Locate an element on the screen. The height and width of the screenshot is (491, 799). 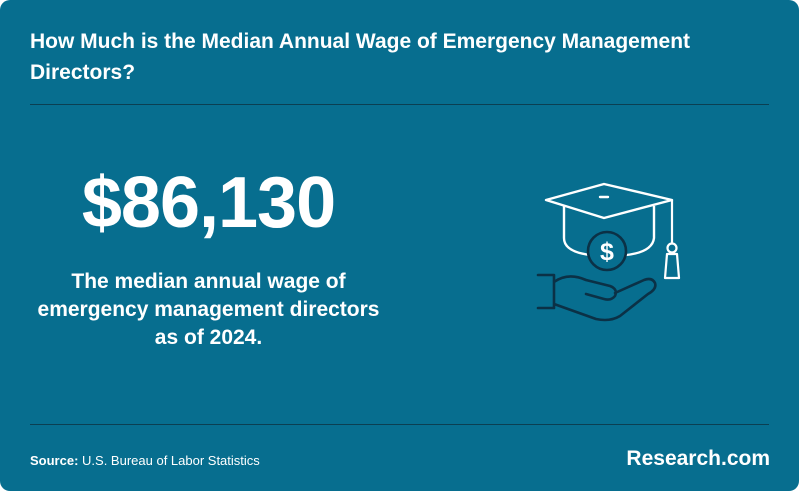
graduation-cap-coin-hand-icon: $ is located at coordinates (608, 252).